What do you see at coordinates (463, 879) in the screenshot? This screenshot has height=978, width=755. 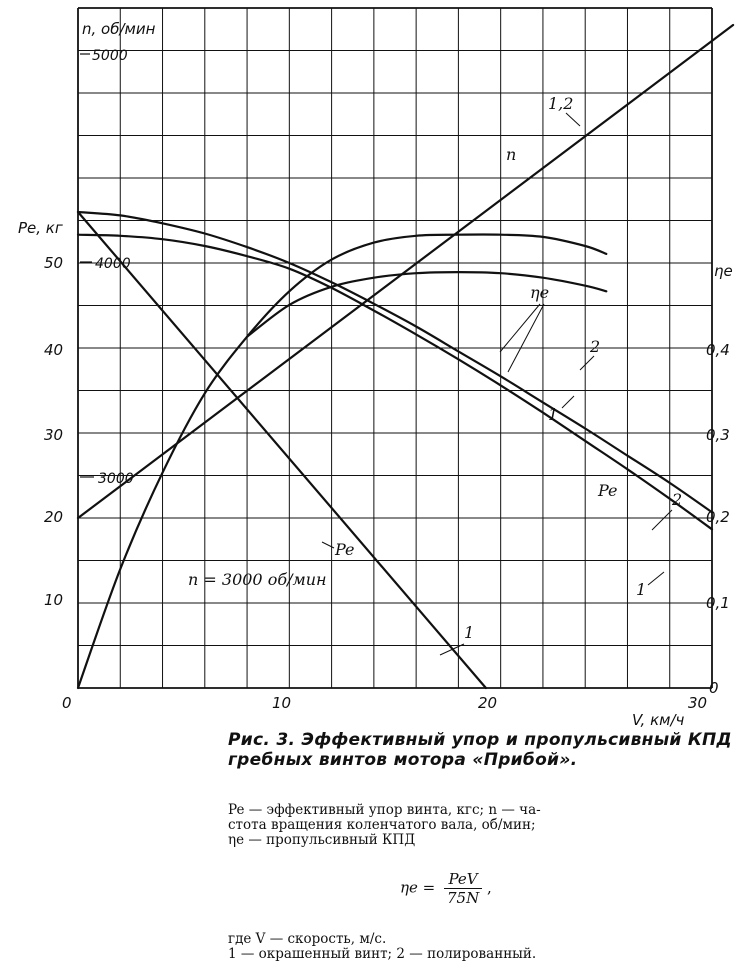 I see `formula-numerator: PeV` at bounding box center [463, 879].